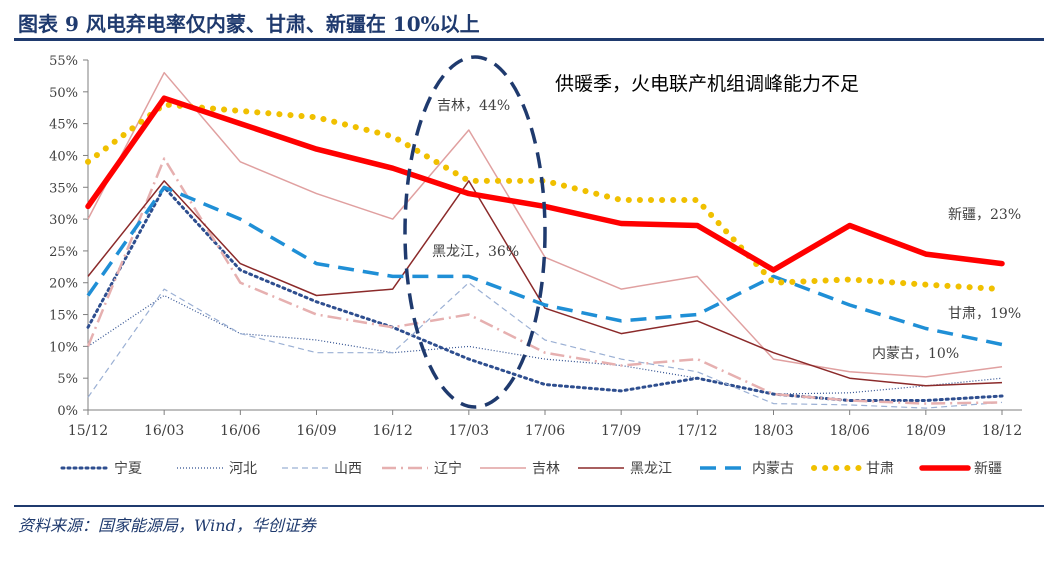  Describe the element at coordinates (63, 125) in the screenshot. I see `y-tick-label: 45%` at that location.